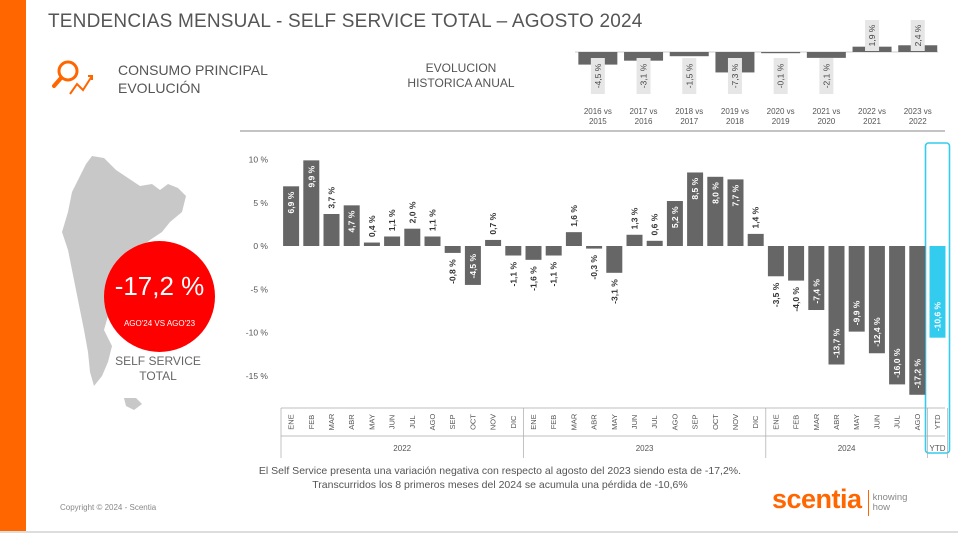 The width and height of the screenshot is (958, 541). What do you see at coordinates (553, 422) in the screenshot?
I see `x-tick-label: FEB` at bounding box center [553, 422].